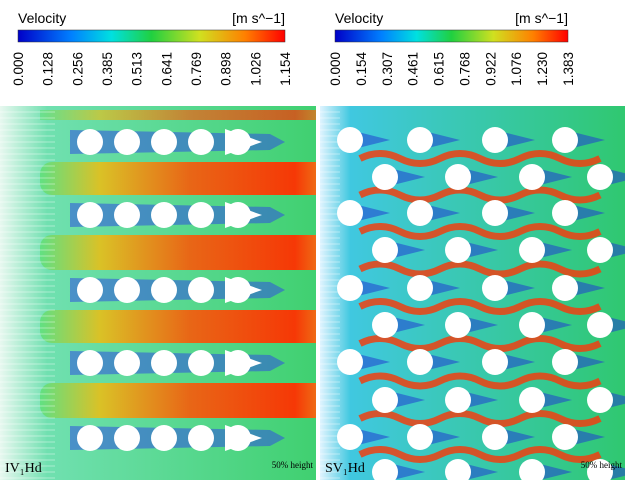 Image resolution: width=625 pixels, height=480 pixels. What do you see at coordinates (413, 69) in the screenshot?
I see `colorbar-tick-label: 0.461` at bounding box center [413, 69].